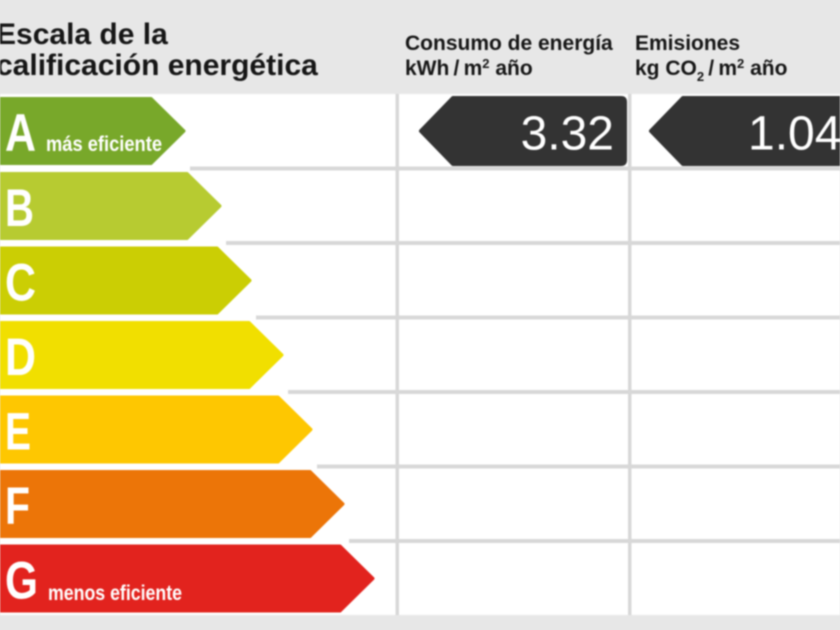  I want to click on svg-text: kg CO2 / m2 año, so click(711, 70).